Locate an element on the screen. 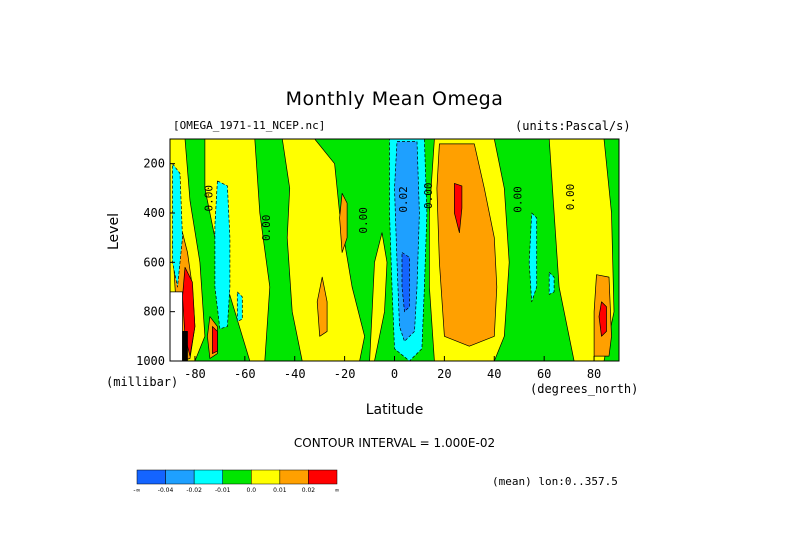 The width and height of the screenshot is (789, 558). y-tick-label: 400 is located at coordinates (154, 213).